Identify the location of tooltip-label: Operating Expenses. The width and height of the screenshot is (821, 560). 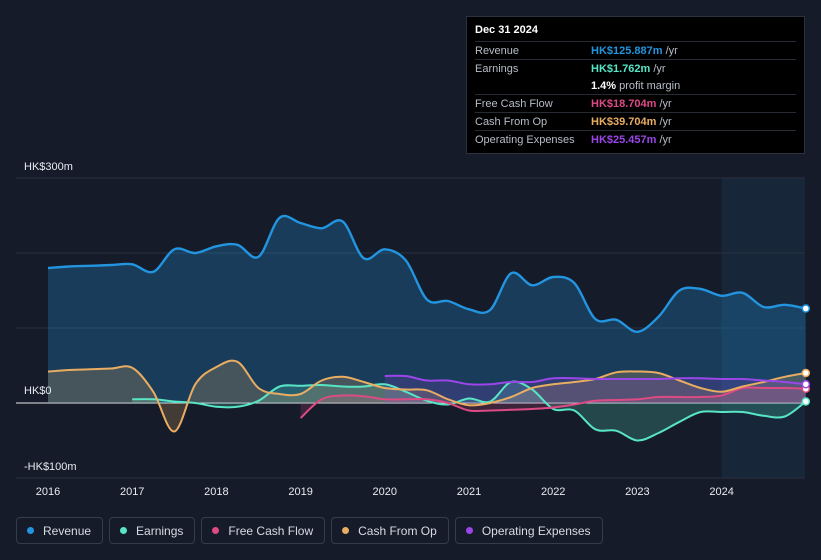
(525, 139).